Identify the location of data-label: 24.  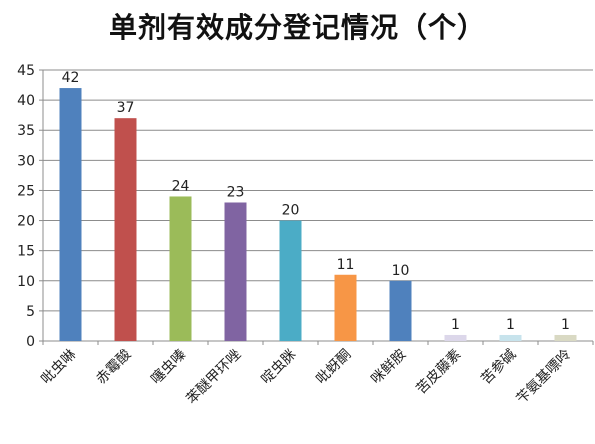
(181, 186).